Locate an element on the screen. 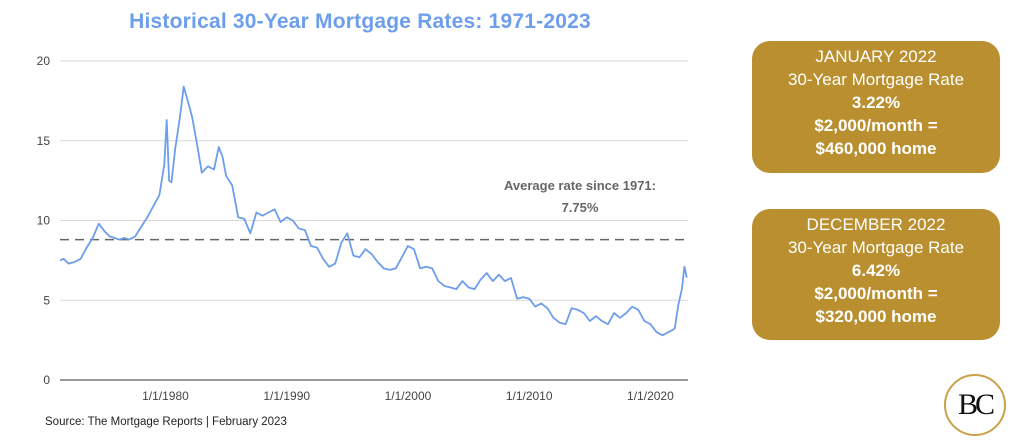 This screenshot has width=1024, height=443. logo-text: BC is located at coordinates (976, 404).